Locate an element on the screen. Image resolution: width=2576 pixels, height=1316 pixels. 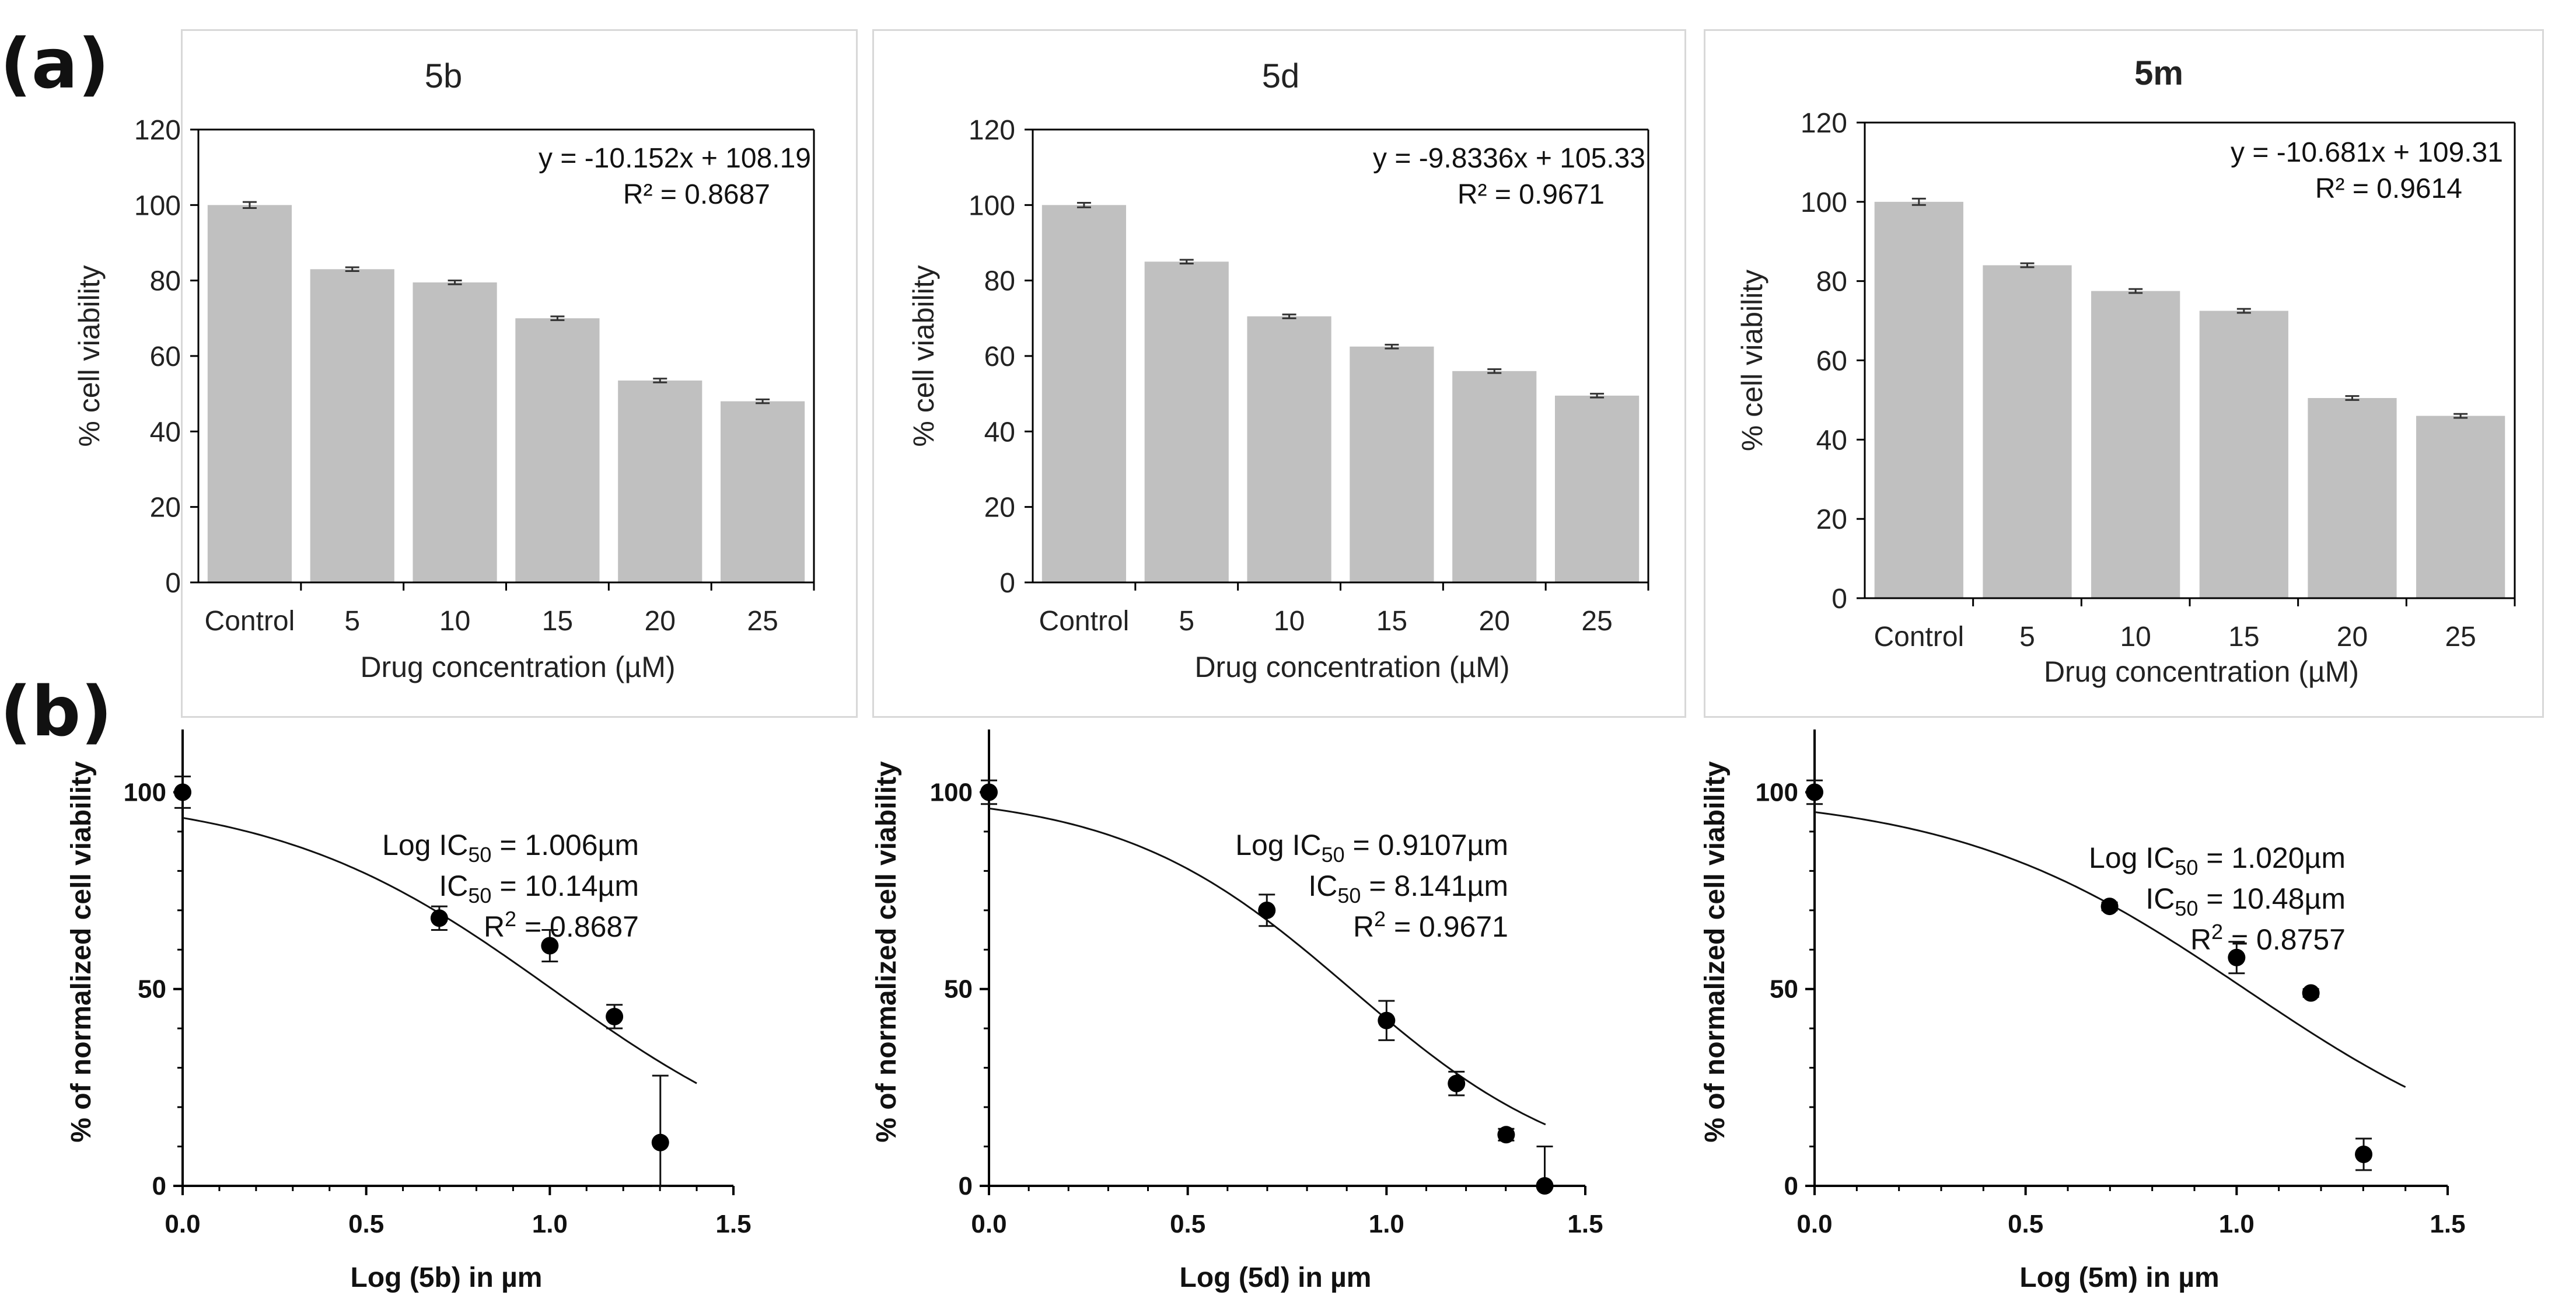
panel-label-a: (a) is located at coordinates (55, 64).